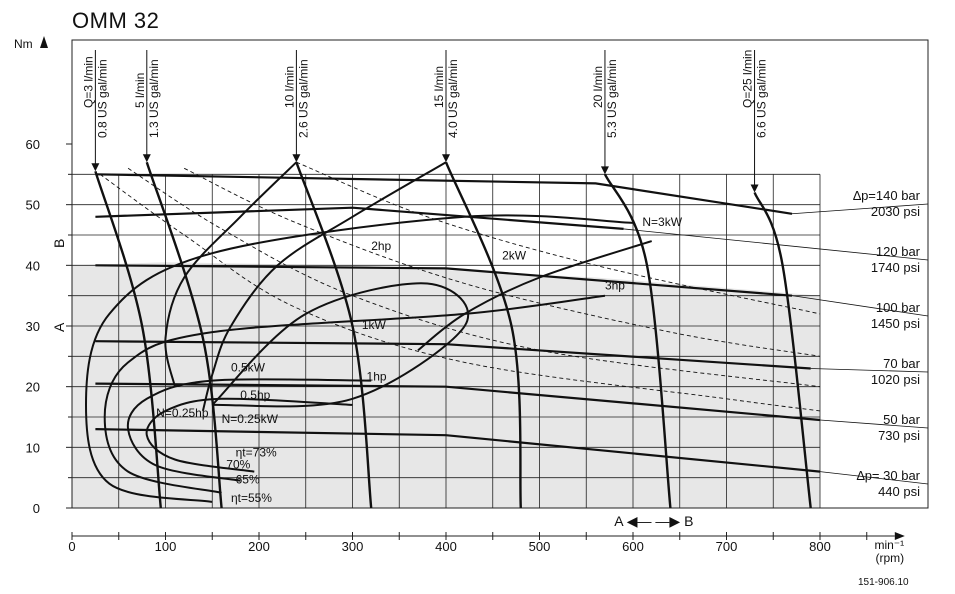  What do you see at coordinates (289, 87) in the screenshot?
I see `flow-label-lpm: 10 l/min` at bounding box center [289, 87].